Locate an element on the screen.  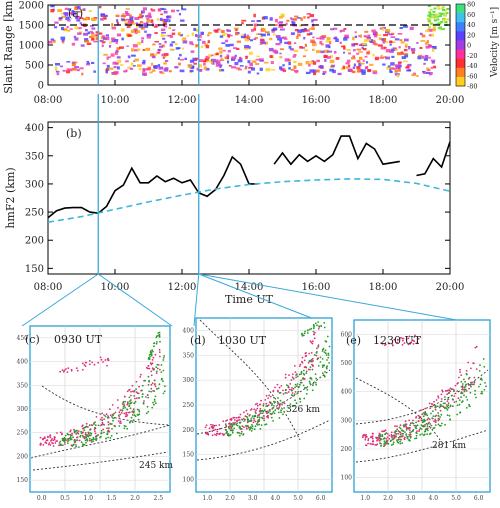
dashed-curve is located at coordinates (100, 461).